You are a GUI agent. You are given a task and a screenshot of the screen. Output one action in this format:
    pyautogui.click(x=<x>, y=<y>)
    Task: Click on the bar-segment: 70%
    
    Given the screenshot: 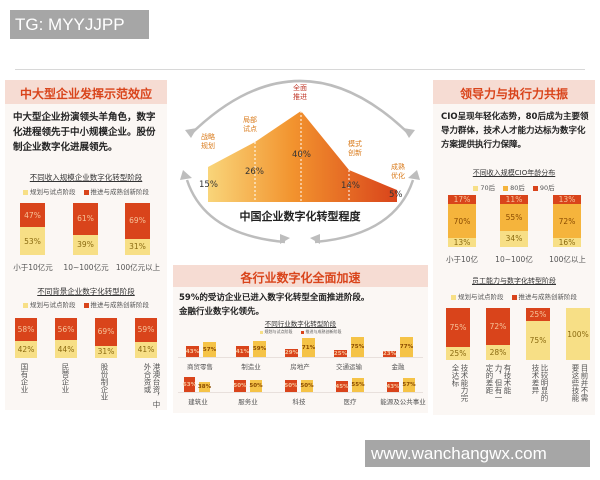 What is the action you would take?
    pyautogui.click(x=462, y=221)
    